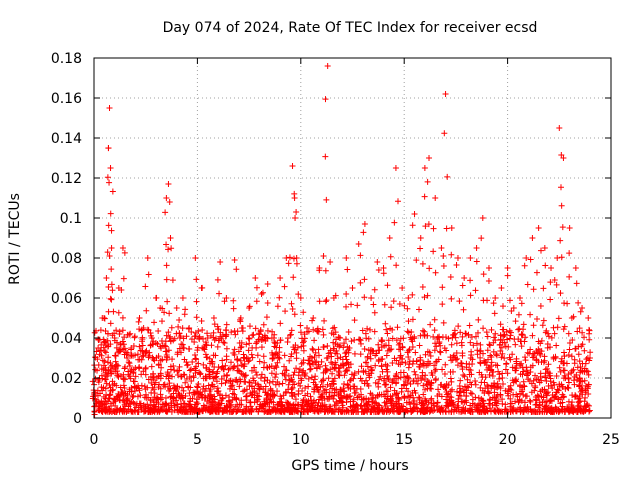 Image resolution: width=640 pixels, height=480 pixels. What do you see at coordinates (71, 219) in the screenshot?
I see `y-tick-label: 0.1` at bounding box center [71, 219].